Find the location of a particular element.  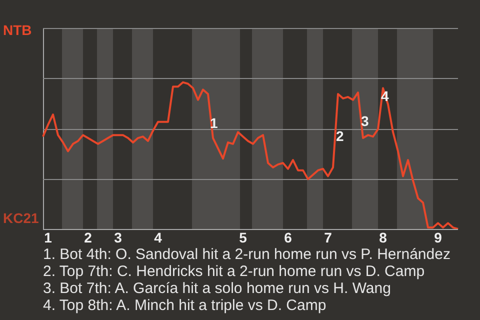

text: 1. Bot 4th: O. Sandoval hit a 2-run home run vs P. Hernández is located at coordinates (246, 254).